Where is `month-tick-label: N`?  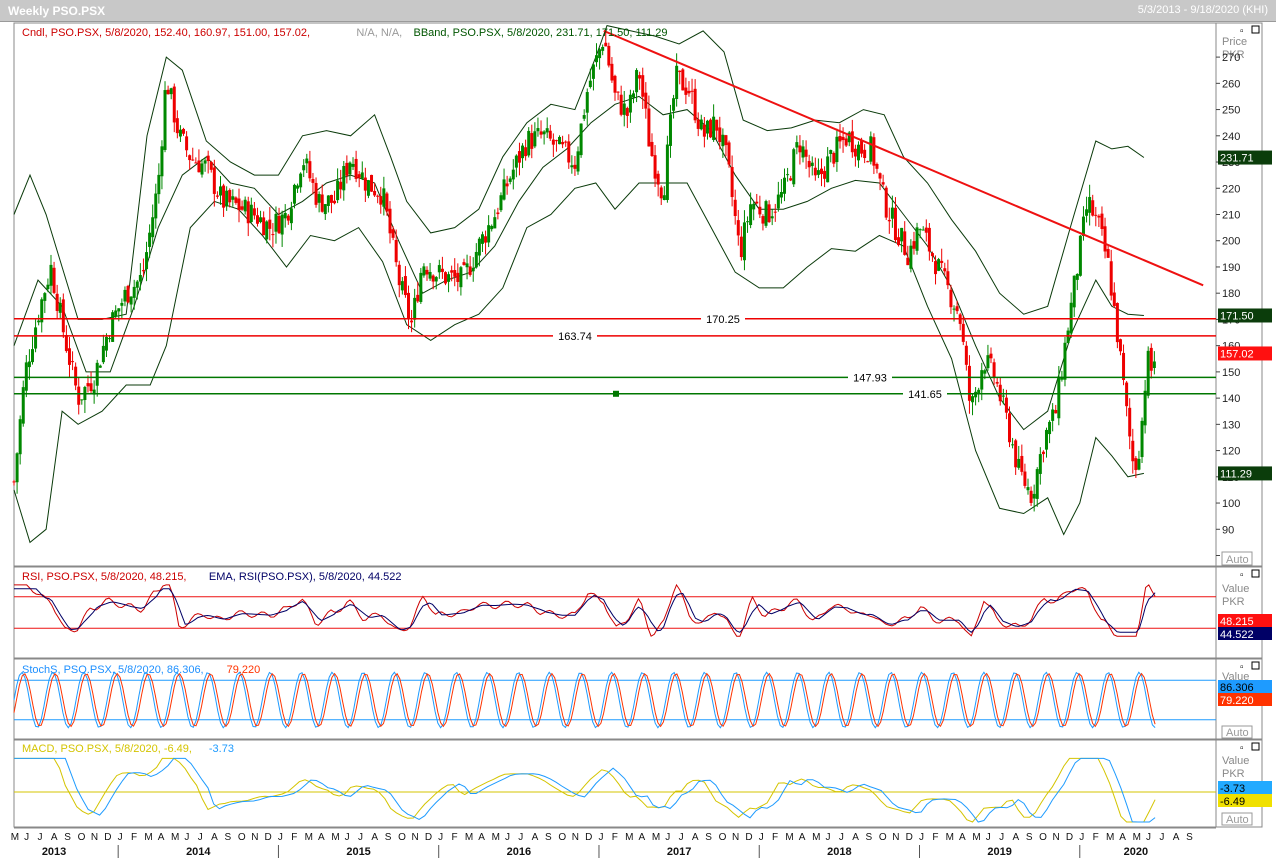
month-tick-label: N is located at coordinates (575, 837).